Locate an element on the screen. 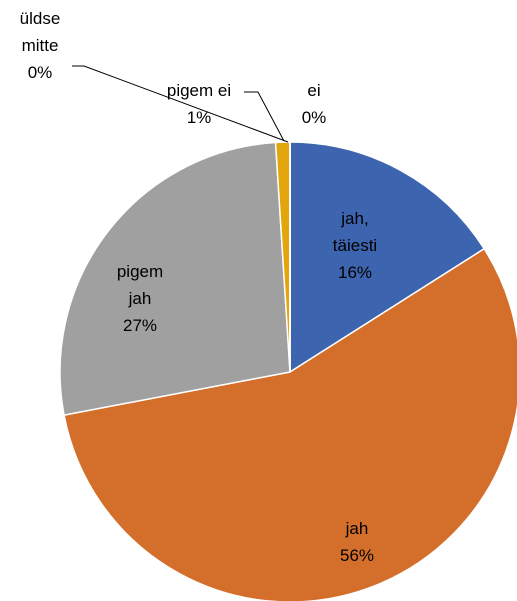 The image size is (517, 601). pie-slice is located at coordinates (387, 257).